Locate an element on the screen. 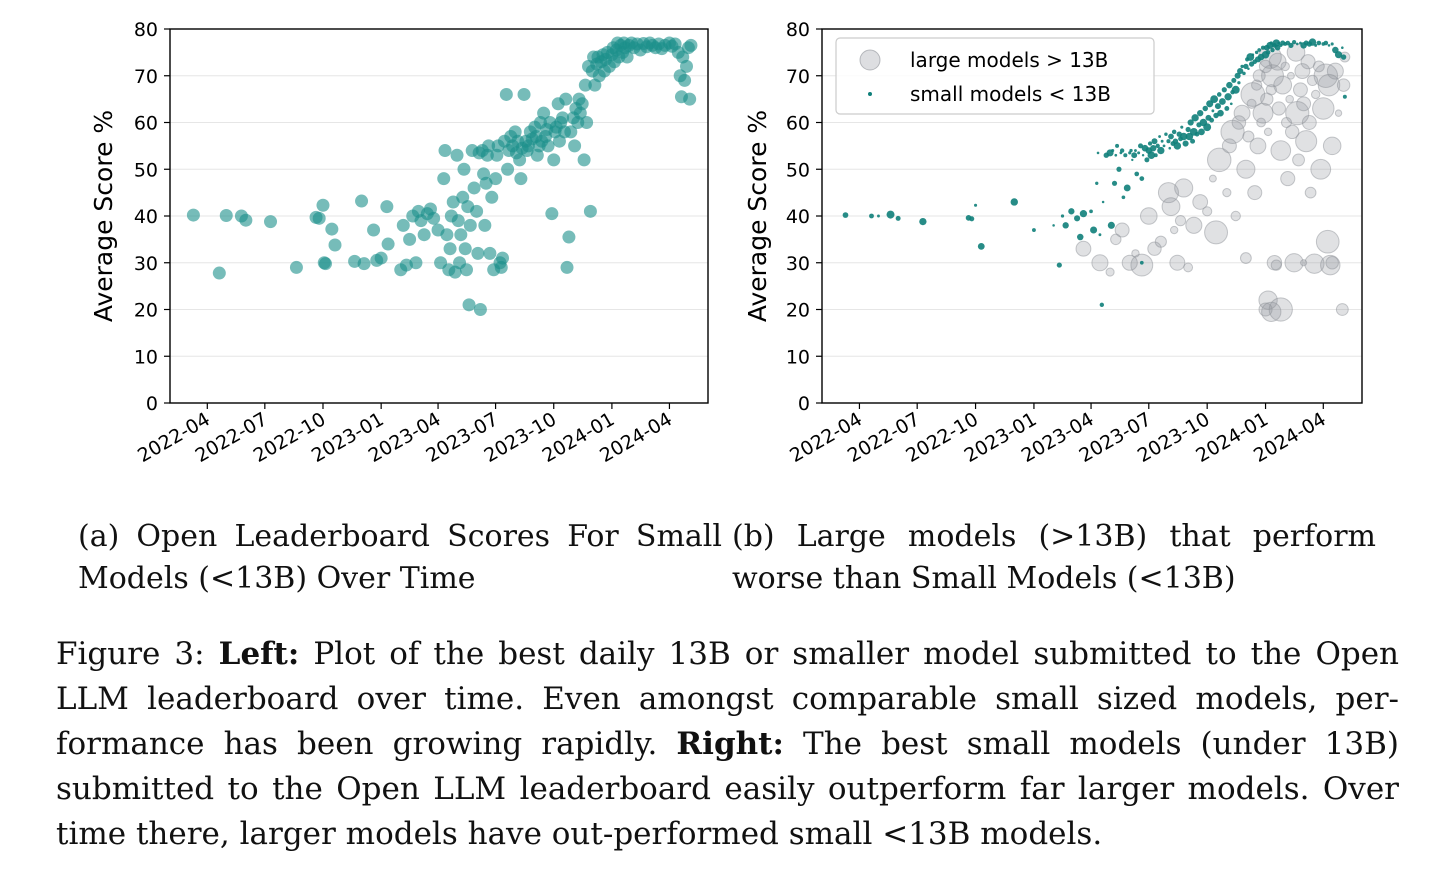  legend-box is located at coordinates (995, 76).